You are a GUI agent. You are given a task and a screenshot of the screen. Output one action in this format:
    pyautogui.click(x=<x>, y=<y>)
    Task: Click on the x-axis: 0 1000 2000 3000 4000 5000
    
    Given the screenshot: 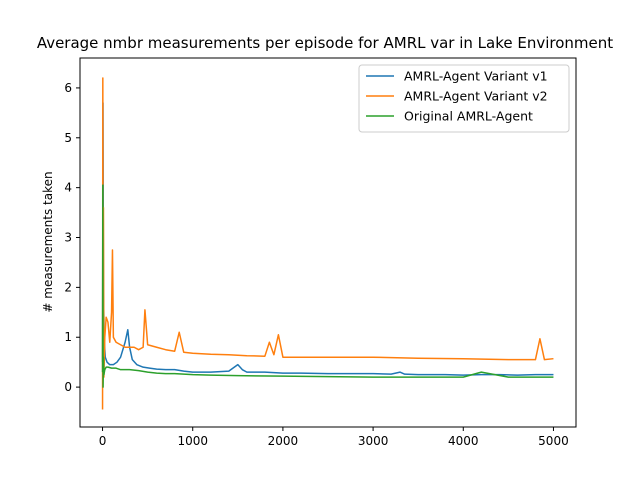 What is the action you would take?
    pyautogui.click(x=334, y=437)
    